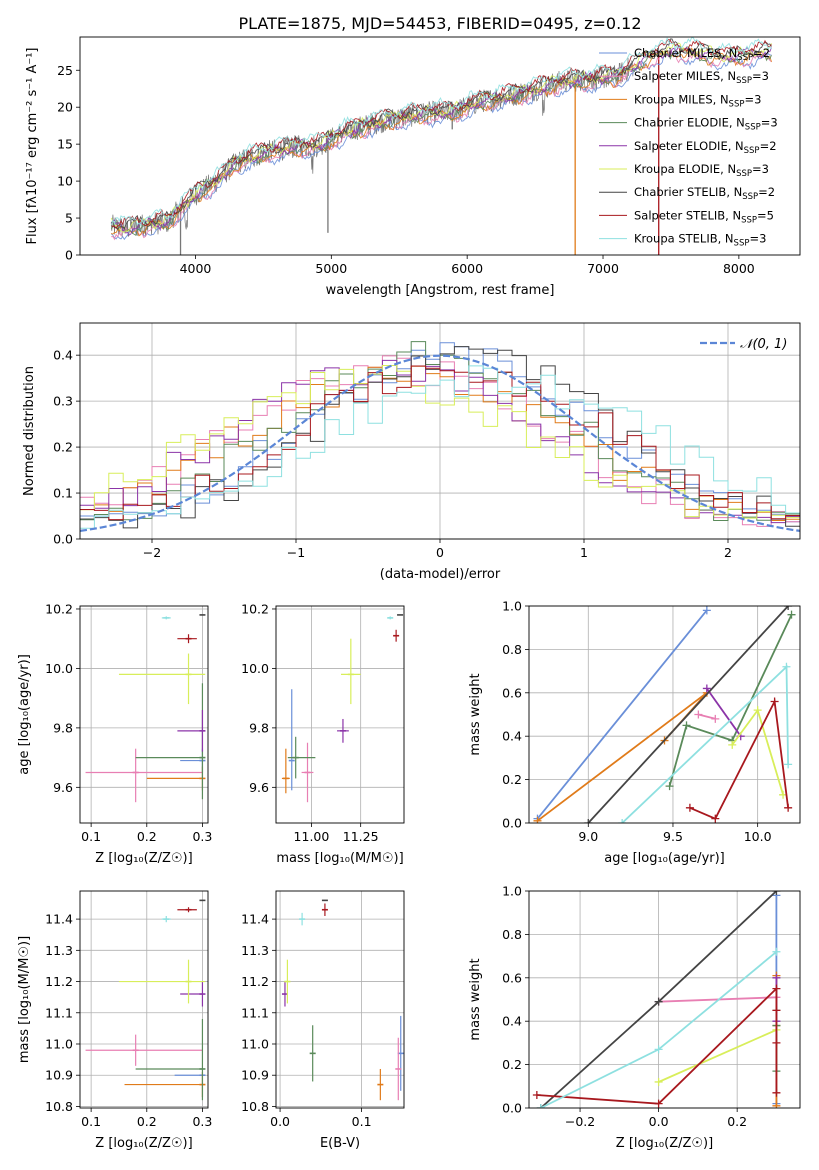  I want to click on legend-entry-chabrier-miles: Chabrier MILES, NSSP=2, so click(702, 54).